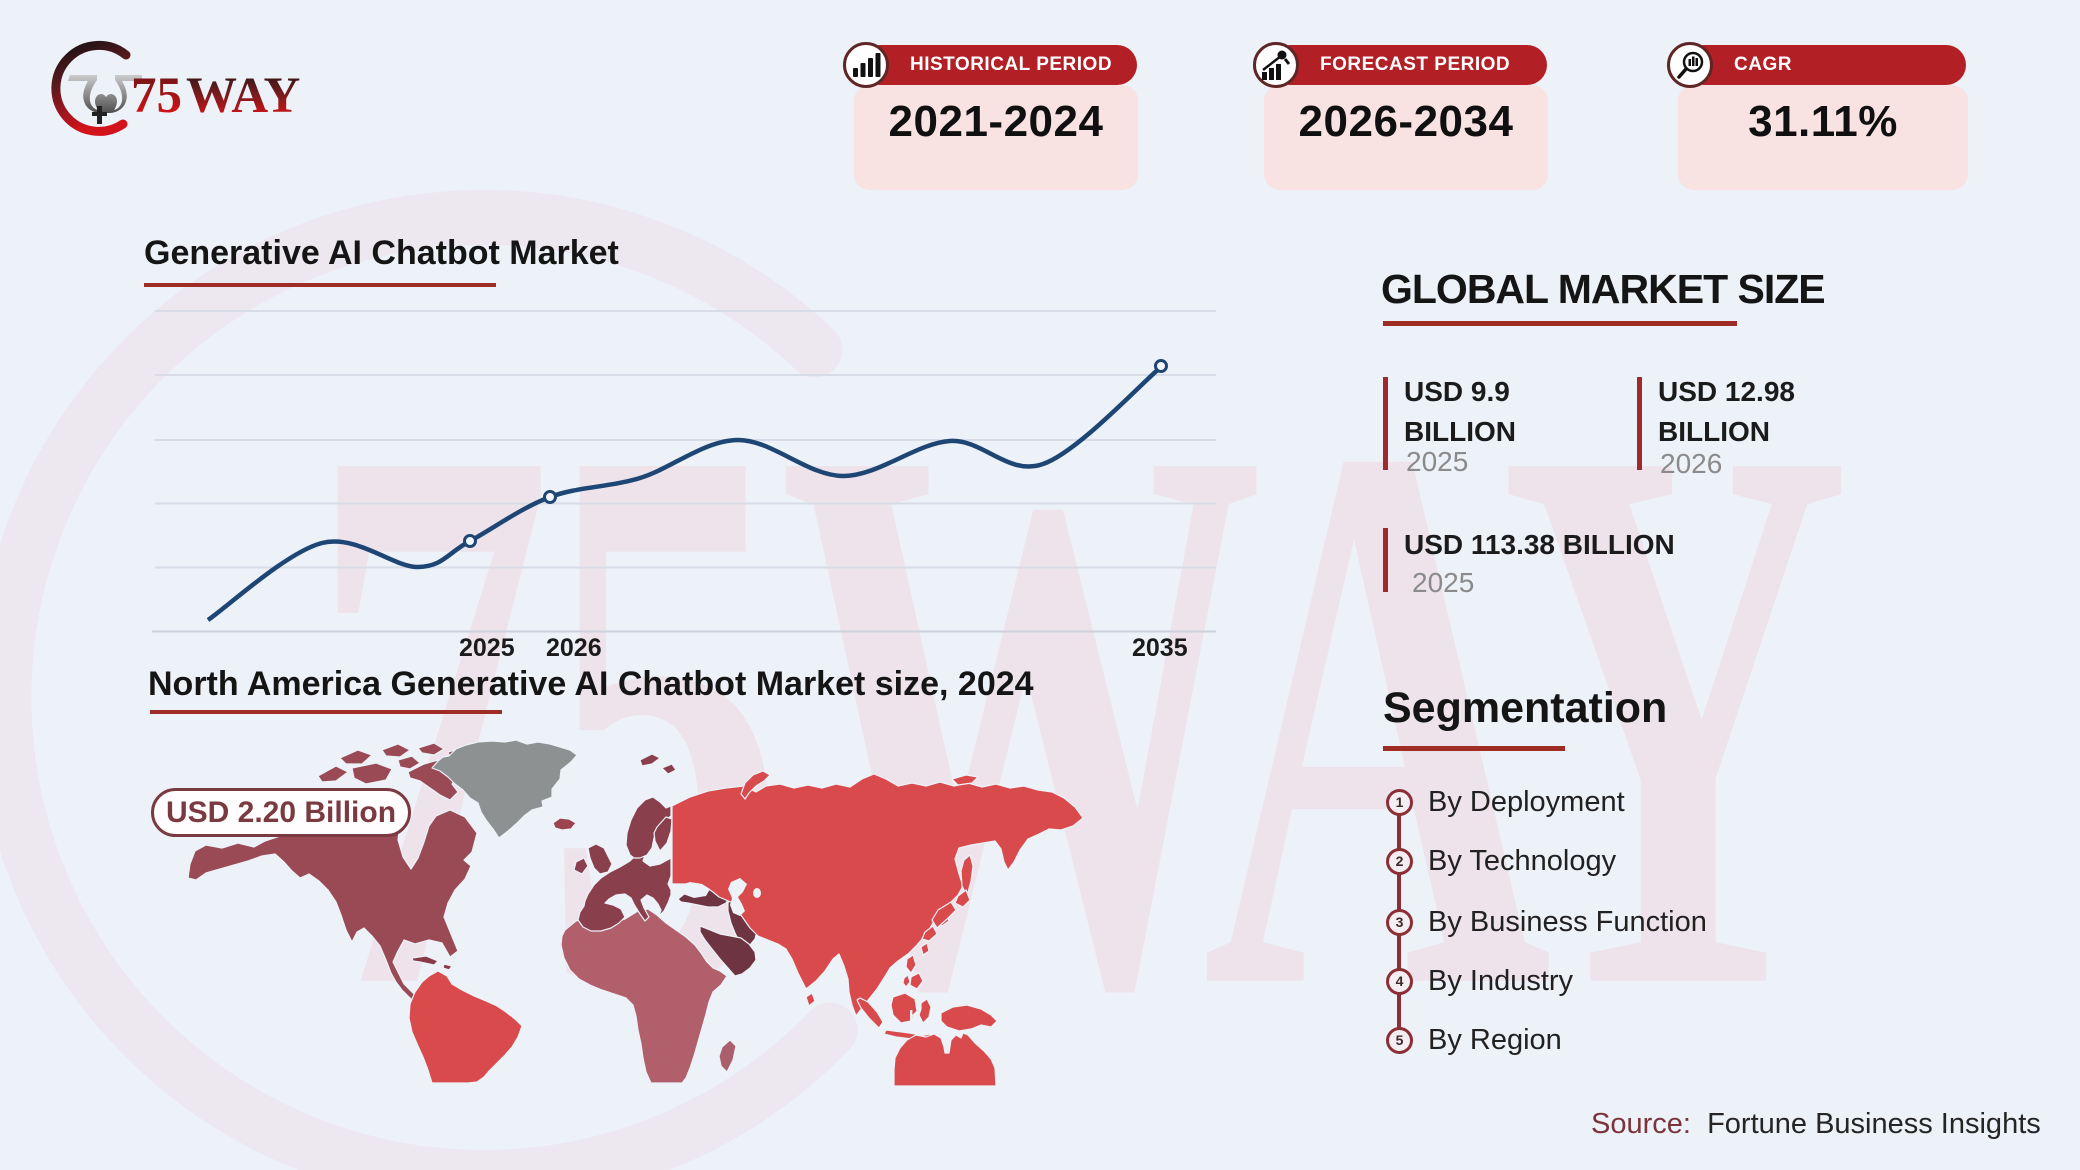  I want to click on svg-text: K, so click(915, 1016).